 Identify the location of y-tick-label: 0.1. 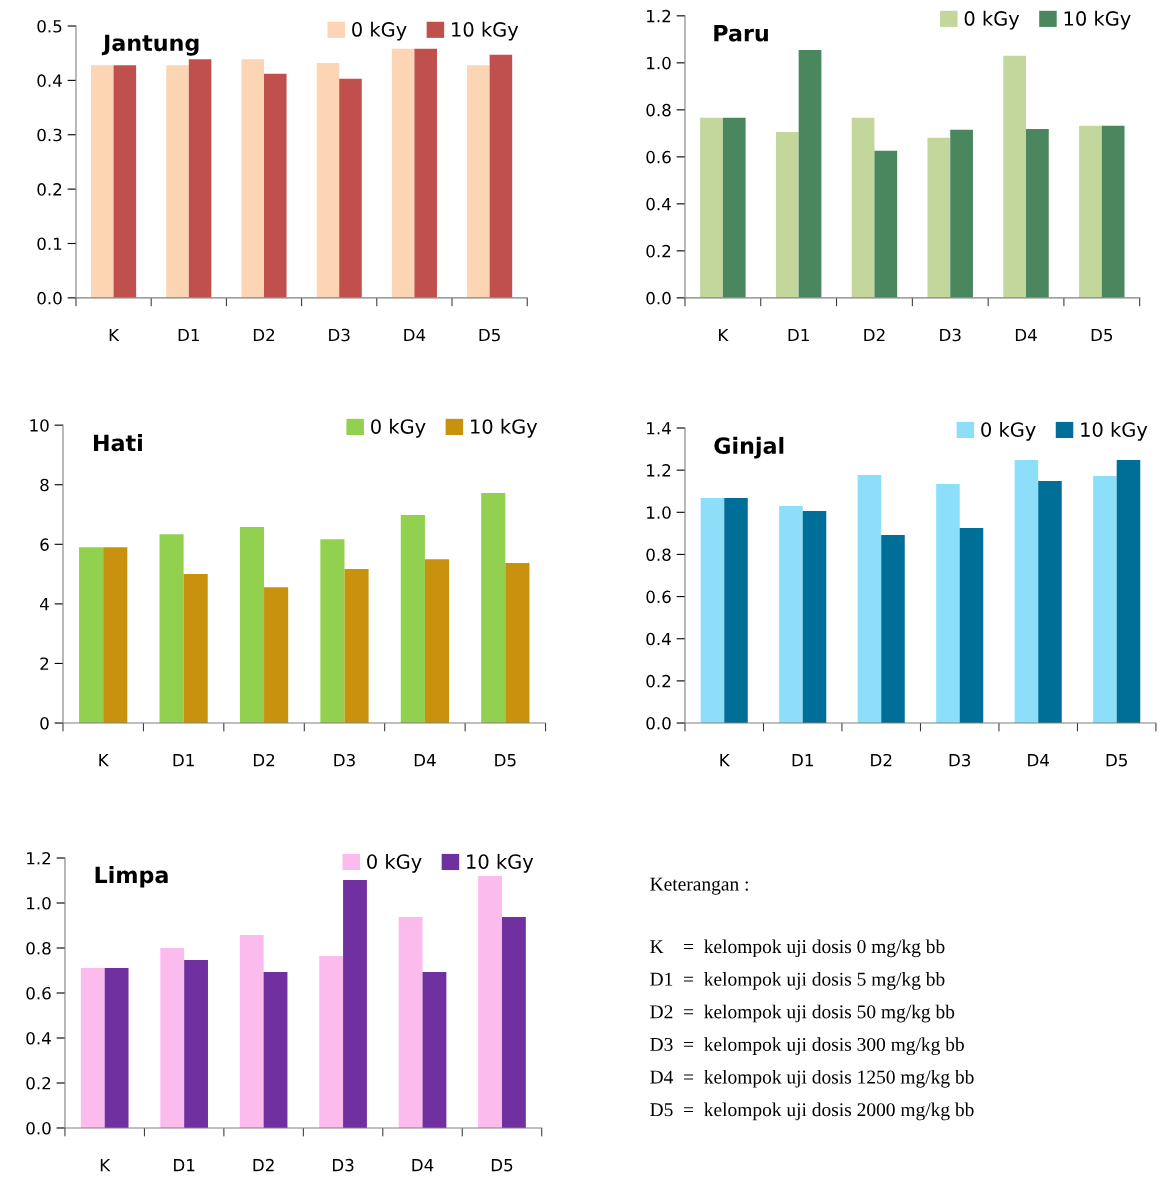
(49, 244).